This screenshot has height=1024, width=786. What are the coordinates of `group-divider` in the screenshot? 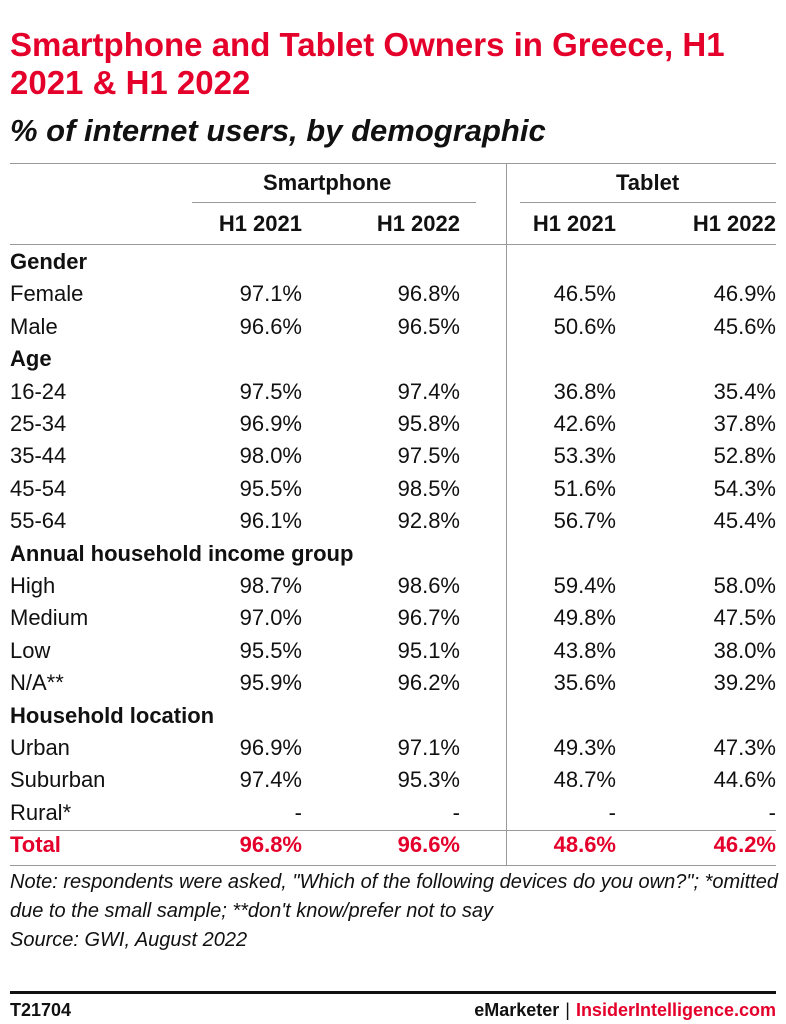 It's located at (506, 514).